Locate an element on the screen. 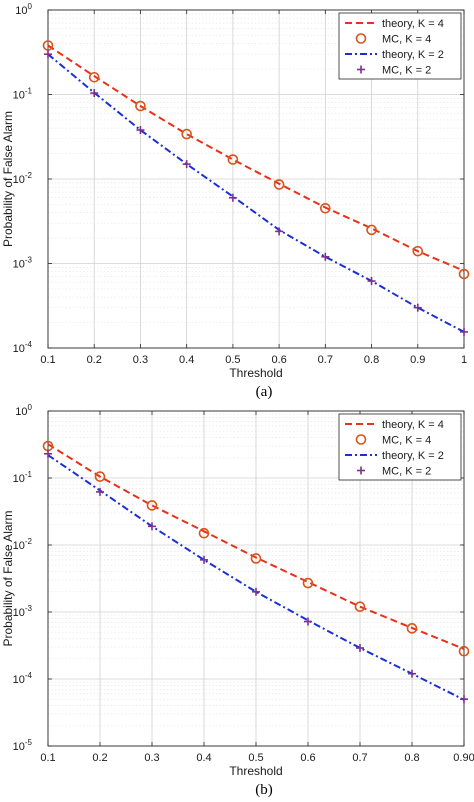 Image resolution: width=474 pixels, height=802 pixels. x-tick-label: 0.90 is located at coordinates (463, 758).